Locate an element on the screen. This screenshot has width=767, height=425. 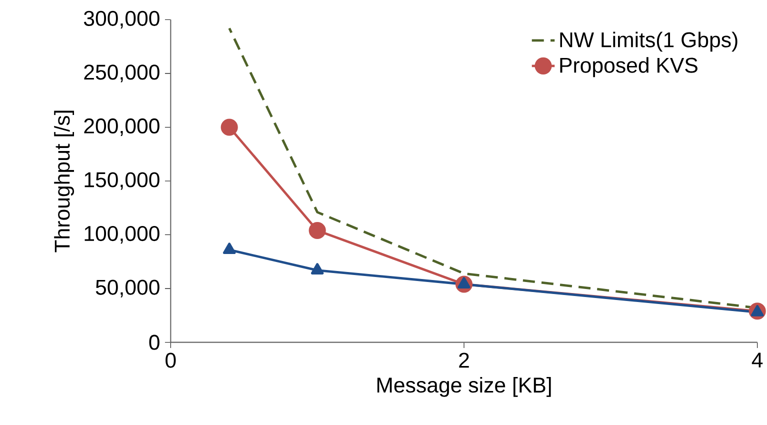
x-tick-label: 2 is located at coordinates (464, 360).